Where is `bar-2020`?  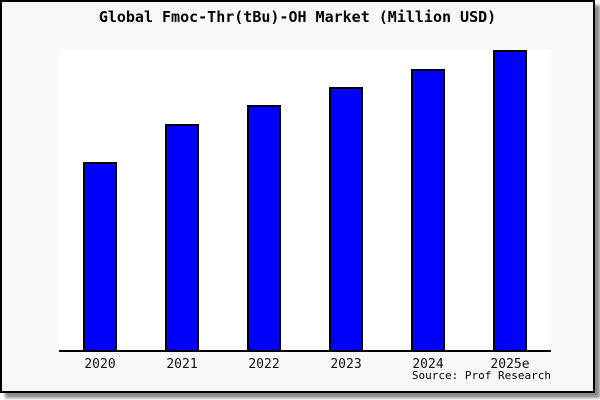 bar-2020 is located at coordinates (100, 256).